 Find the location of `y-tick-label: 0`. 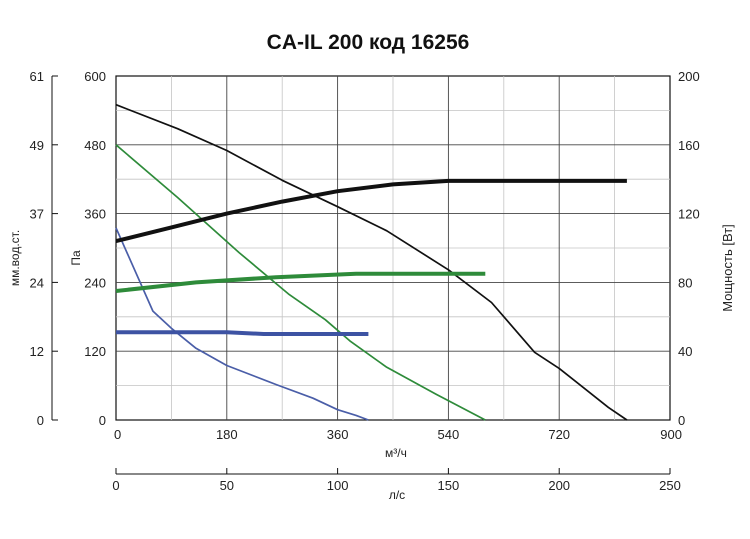

y-tick-label: 0 is located at coordinates (102, 420).